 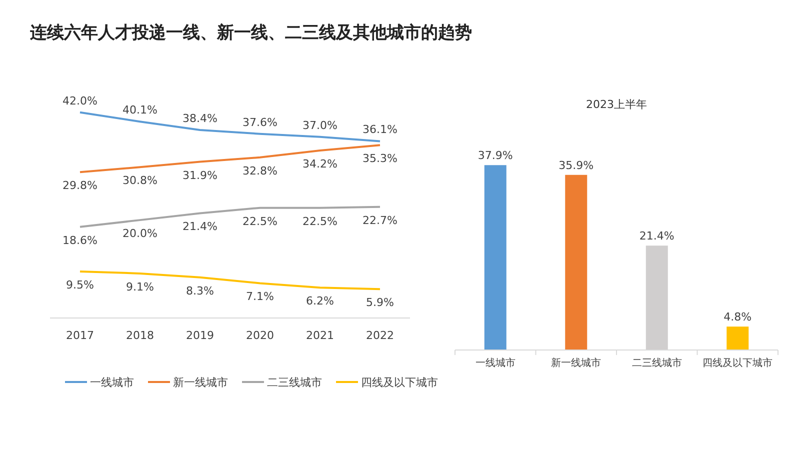 What do you see at coordinates (140, 110) in the screenshot?
I see `data-label: 40.1%` at bounding box center [140, 110].